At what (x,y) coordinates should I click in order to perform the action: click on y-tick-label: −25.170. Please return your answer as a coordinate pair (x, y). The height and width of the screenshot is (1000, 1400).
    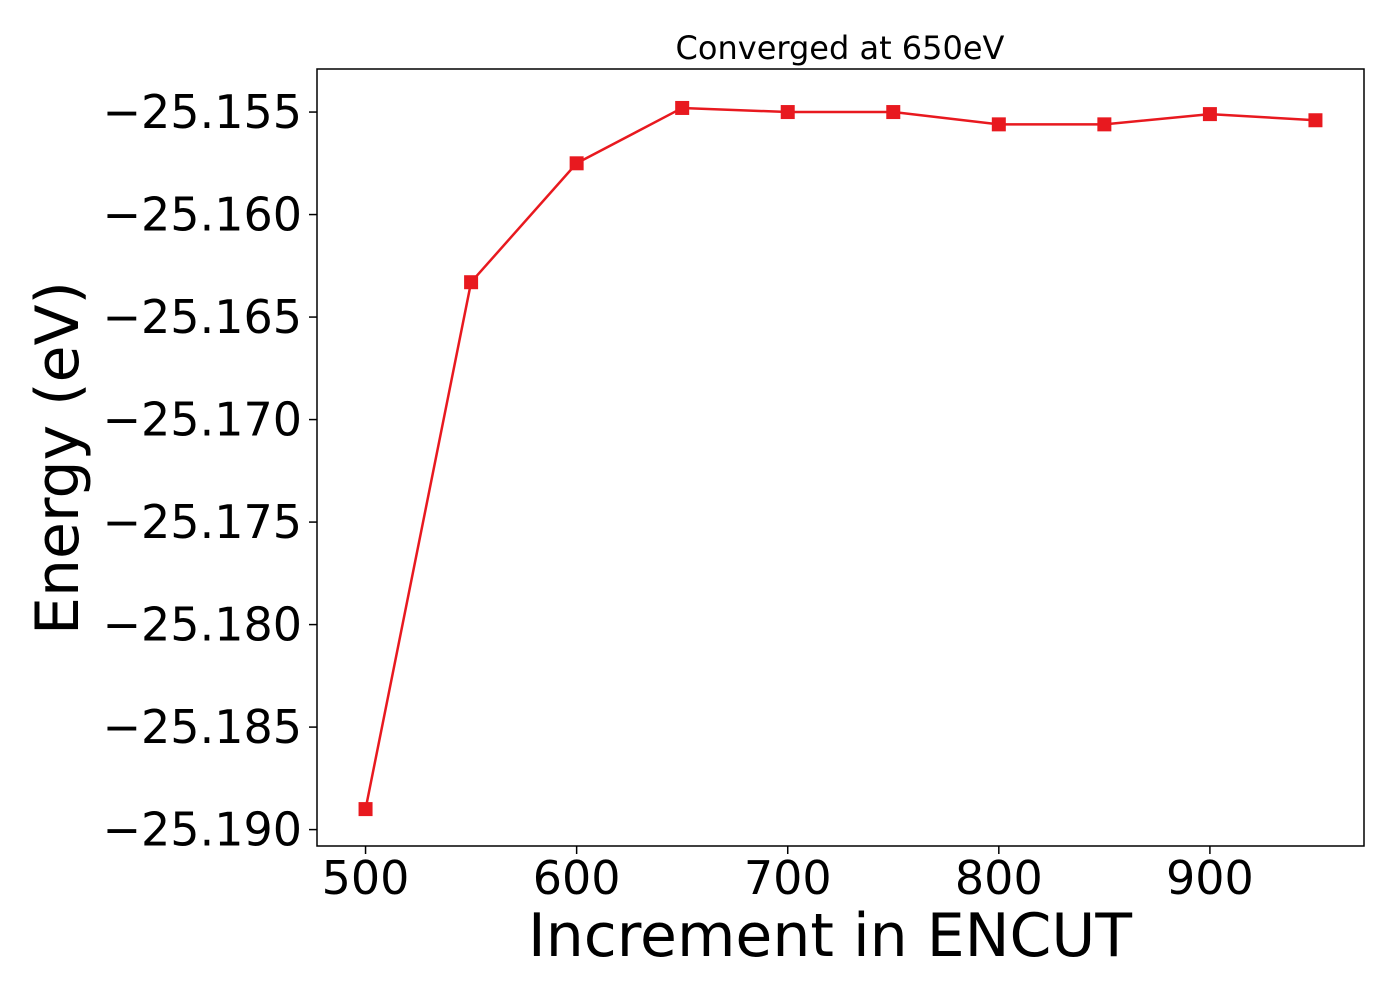
    Looking at the image, I should click on (203, 420).